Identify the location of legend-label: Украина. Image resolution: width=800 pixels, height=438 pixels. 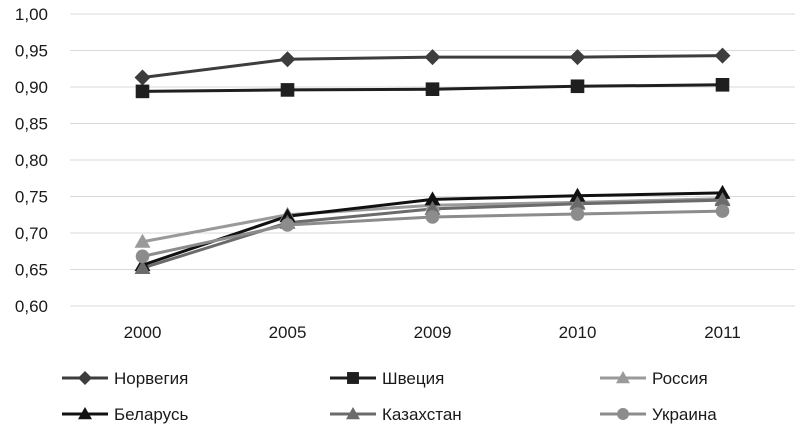
(684, 414).